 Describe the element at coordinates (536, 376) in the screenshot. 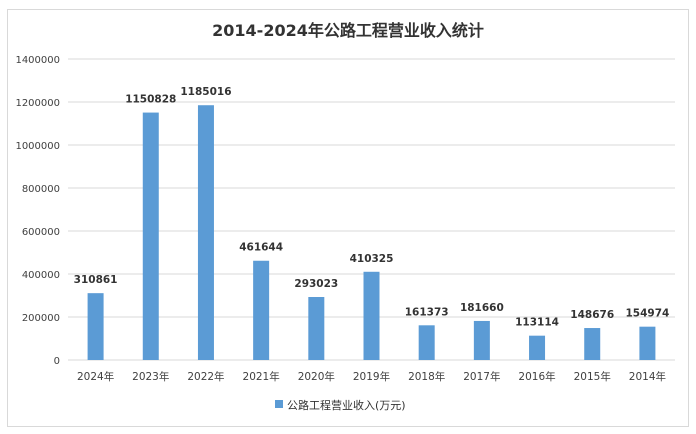

I see `x-tick-label: 2016年` at that location.